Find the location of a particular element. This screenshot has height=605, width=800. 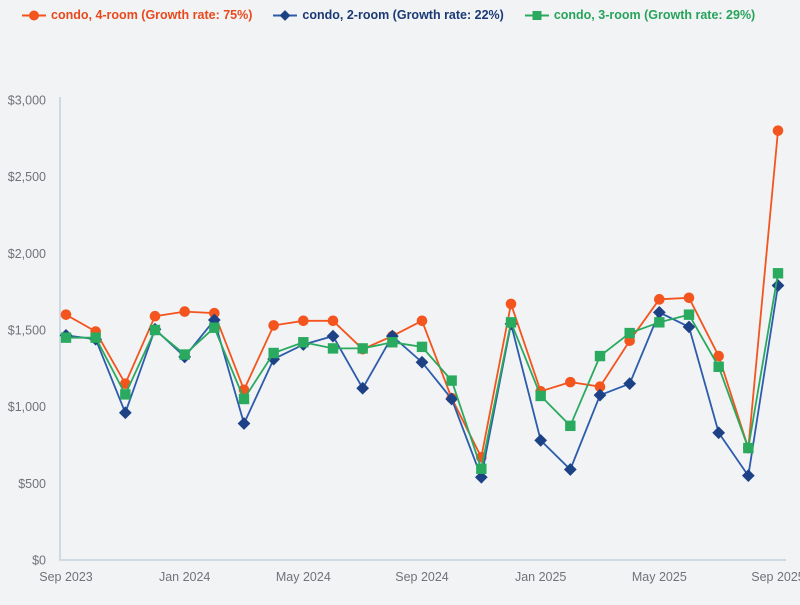

x-tick-label: Sep 2024 is located at coordinates (422, 577).